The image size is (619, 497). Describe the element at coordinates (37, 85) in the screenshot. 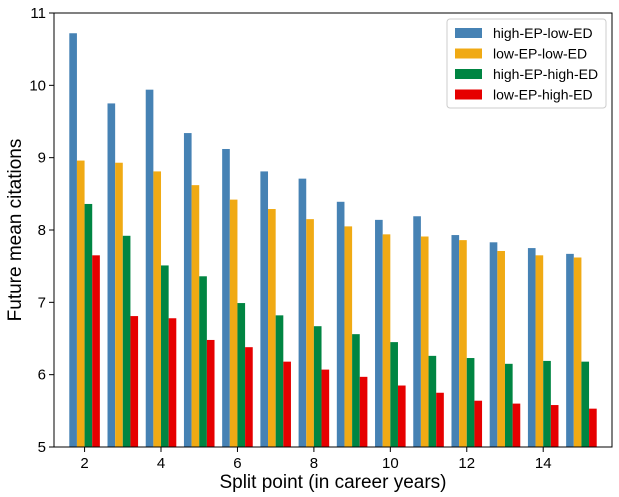

I see `y-tick-label: 10` at that location.